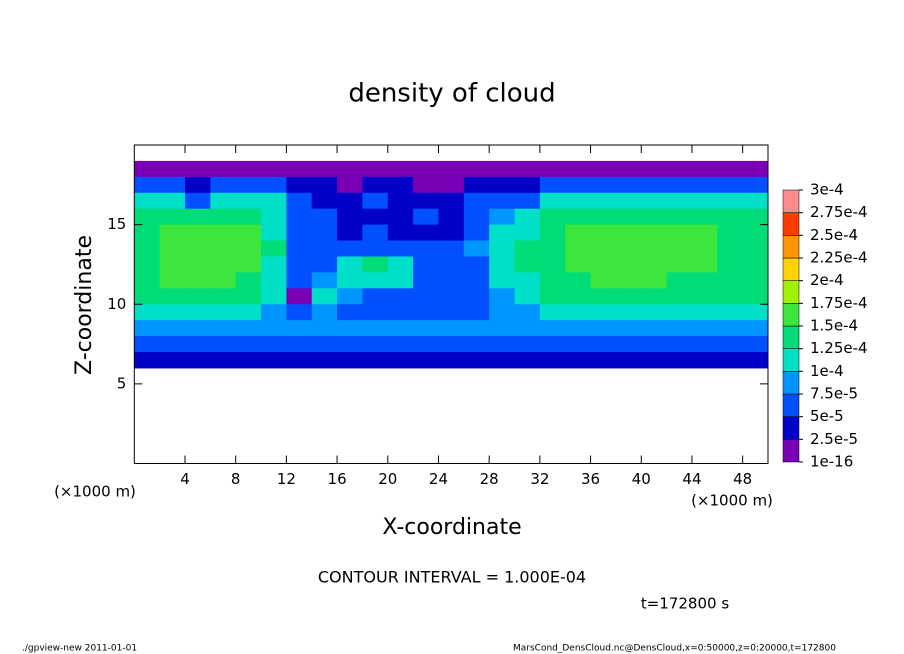 This screenshot has width=904, height=654. I want to click on colorbar-label: 3e-4, so click(827, 190).